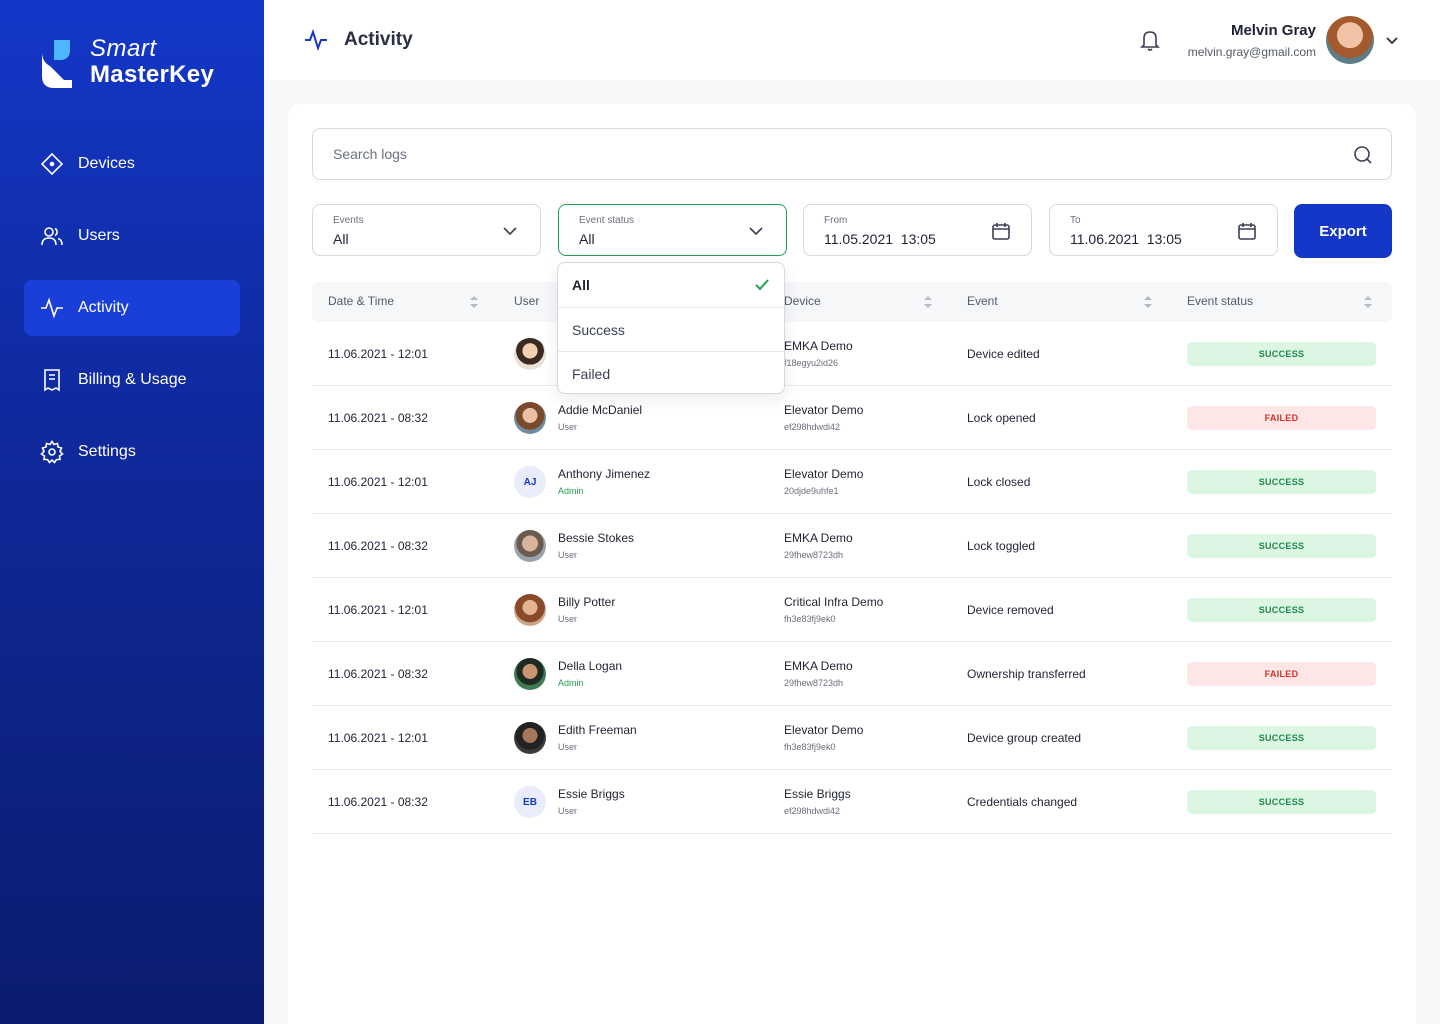 The height and width of the screenshot is (1024, 1440). Describe the element at coordinates (591, 373) in the screenshot. I see `option-label: Failed` at that location.